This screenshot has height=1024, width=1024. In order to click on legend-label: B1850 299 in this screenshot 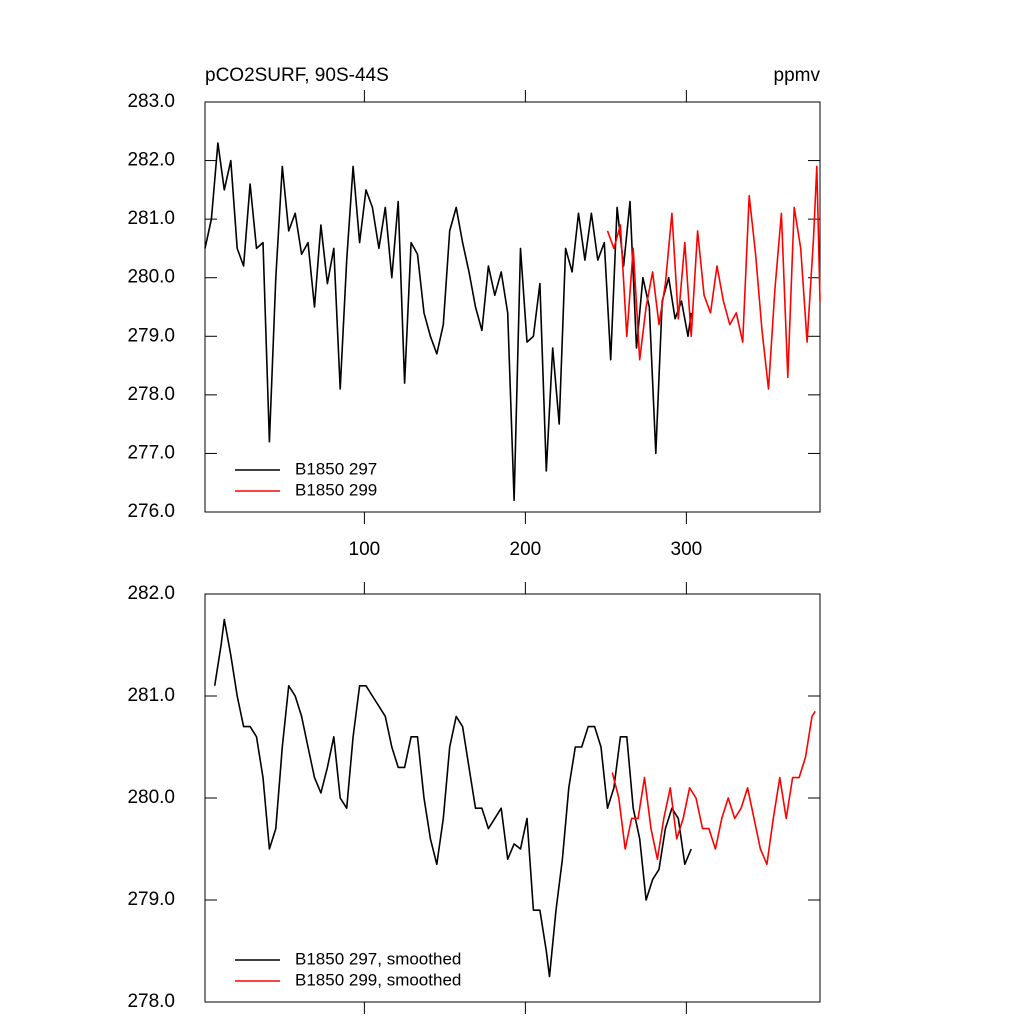, I will do `click(336, 489)`.